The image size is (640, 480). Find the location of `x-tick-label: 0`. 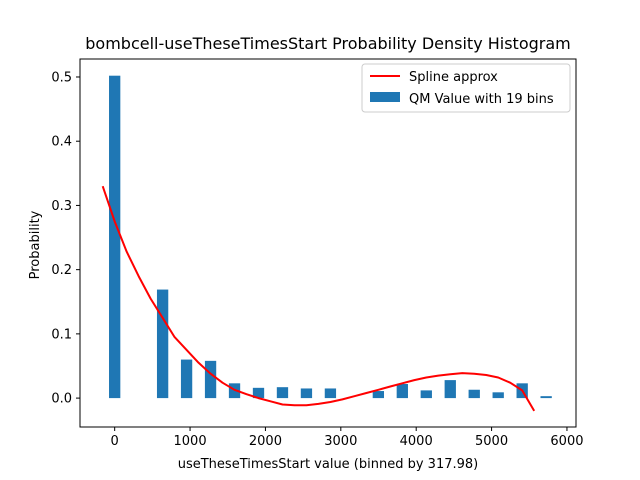

x-tick-label: 0 is located at coordinates (115, 441).